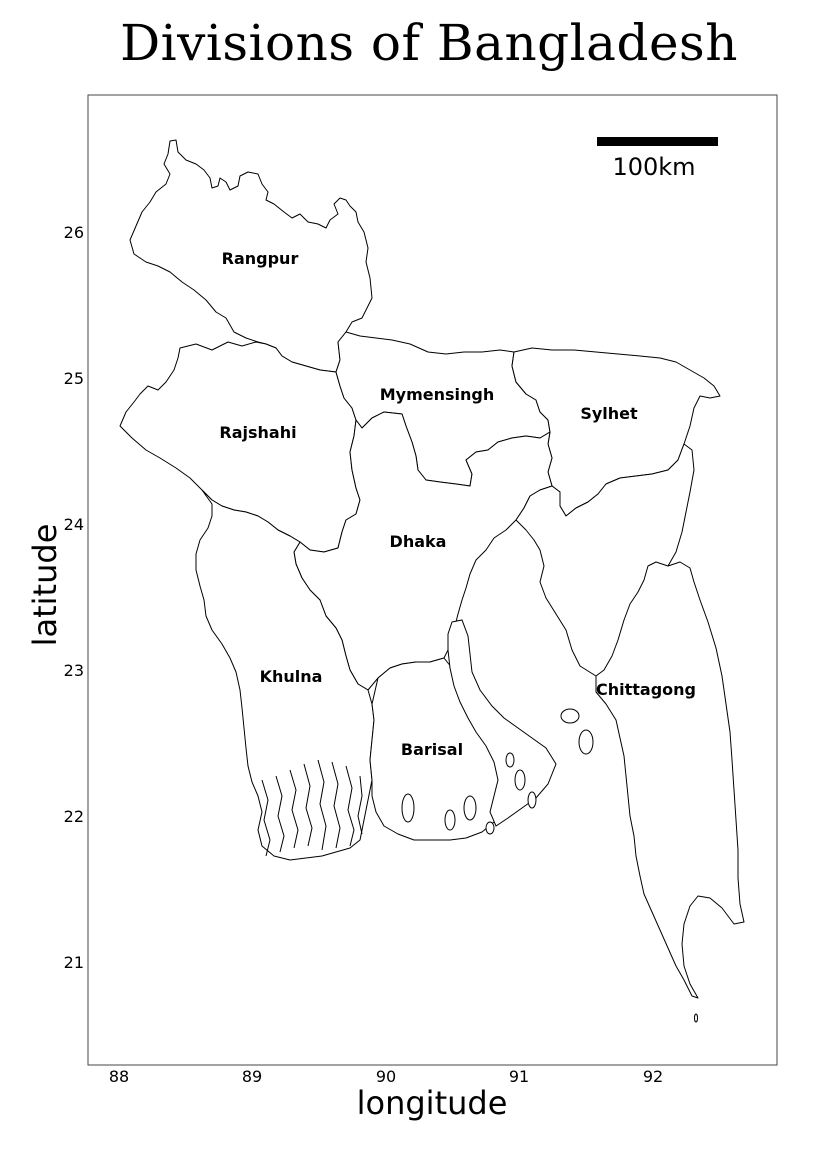  Describe the element at coordinates (429, 43) in the screenshot. I see `map-title: Divisions of Bangladesh` at that location.